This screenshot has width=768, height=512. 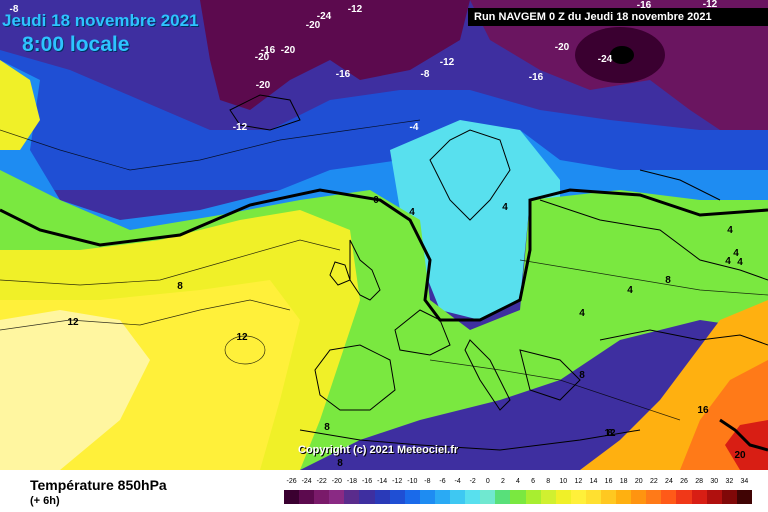 I want to click on legend-label: 34, so click(x=744, y=481).